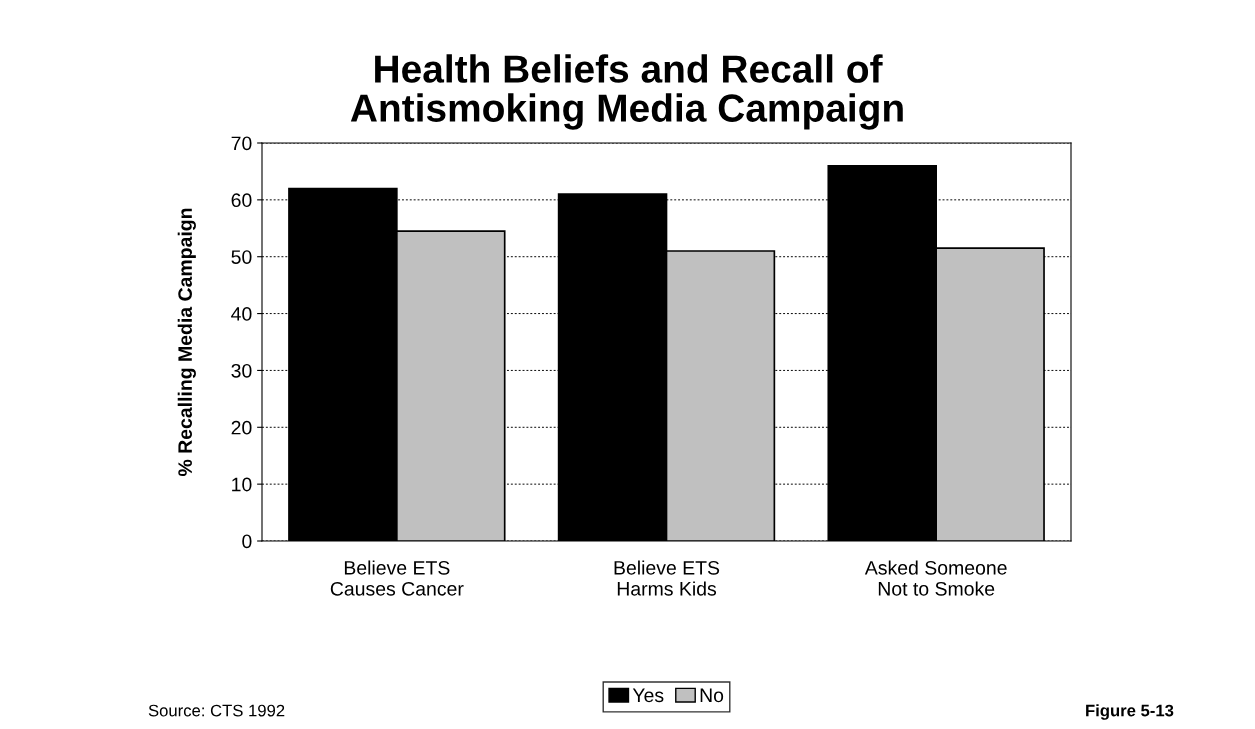 Image resolution: width=1255 pixels, height=729 pixels. Describe the element at coordinates (935, 578) in the screenshot. I see `x-tick-label: Asked Someone Not to Smoke` at that location.